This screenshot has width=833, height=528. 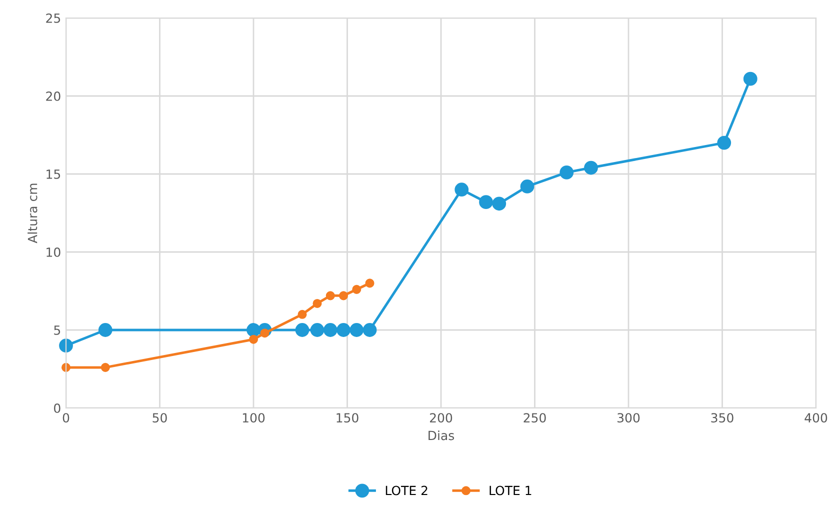 What do you see at coordinates (57, 408) in the screenshot?
I see `y-tick-label: 0` at bounding box center [57, 408].